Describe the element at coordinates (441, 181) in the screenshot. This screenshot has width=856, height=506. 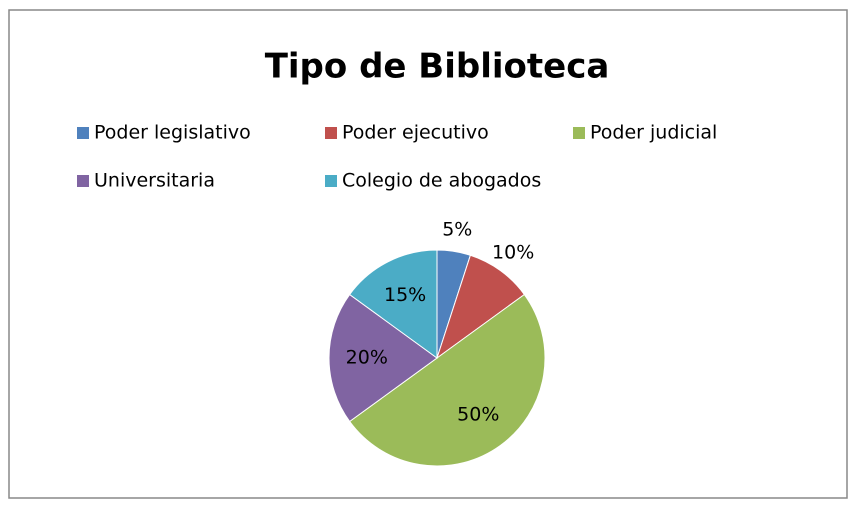
I see `legend-label: Colegio de abogados` at that location.